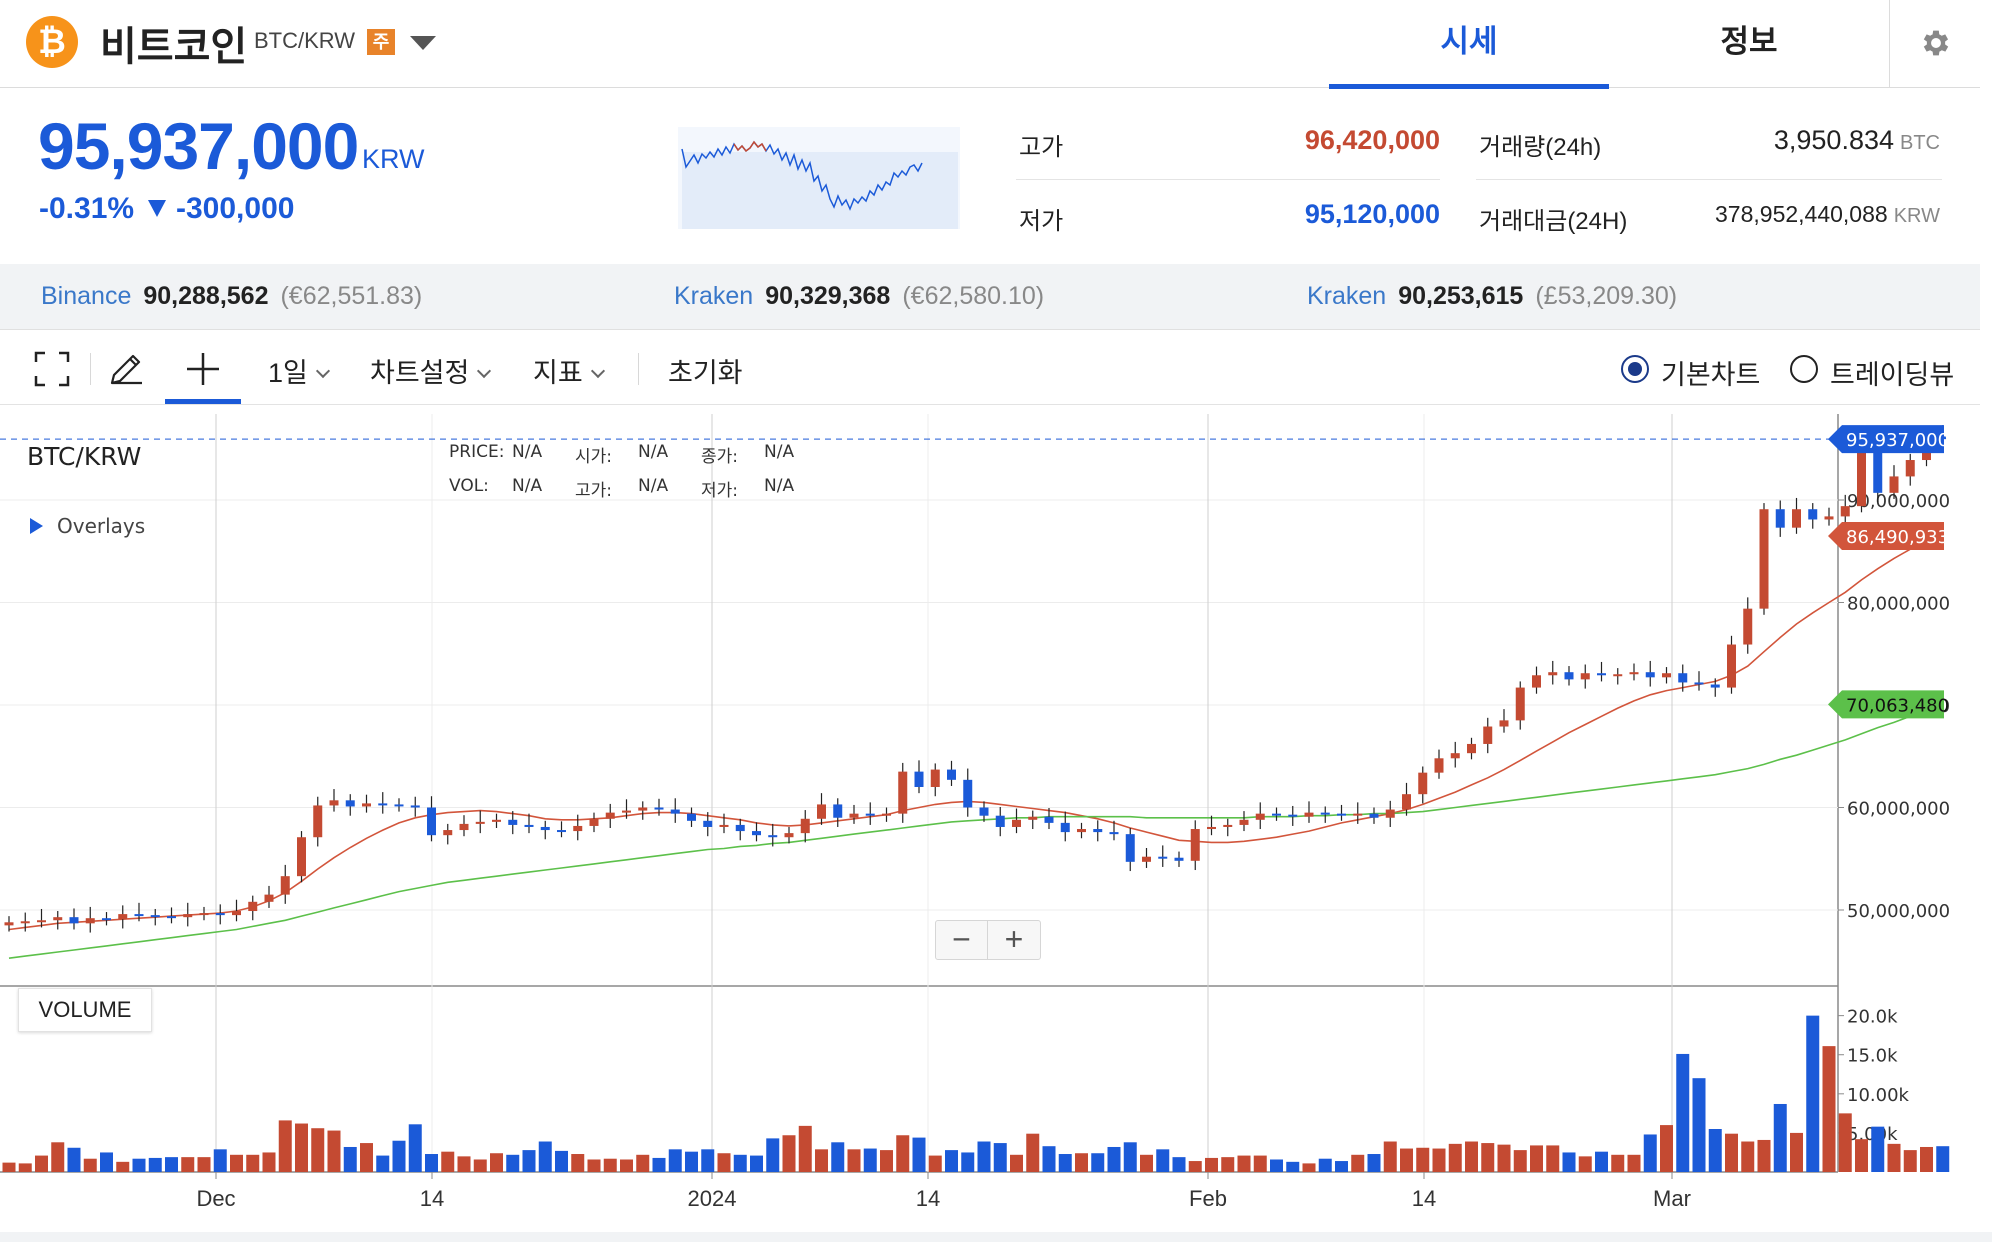 This screenshot has width=1992, height=1242. Describe the element at coordinates (299, 370) in the screenshot. I see `interval-dropdown: 1일` at that location.